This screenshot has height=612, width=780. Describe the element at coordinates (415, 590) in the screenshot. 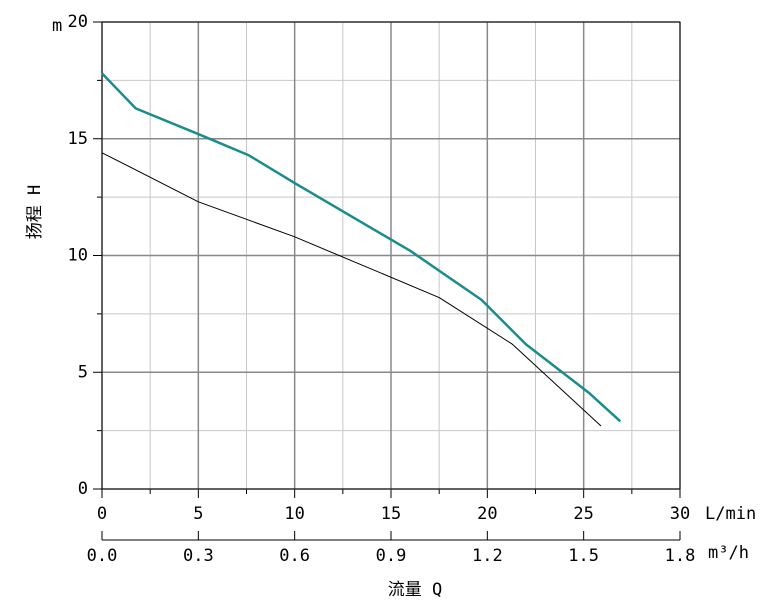

I see `x-axis-label: 流量 Q` at that location.